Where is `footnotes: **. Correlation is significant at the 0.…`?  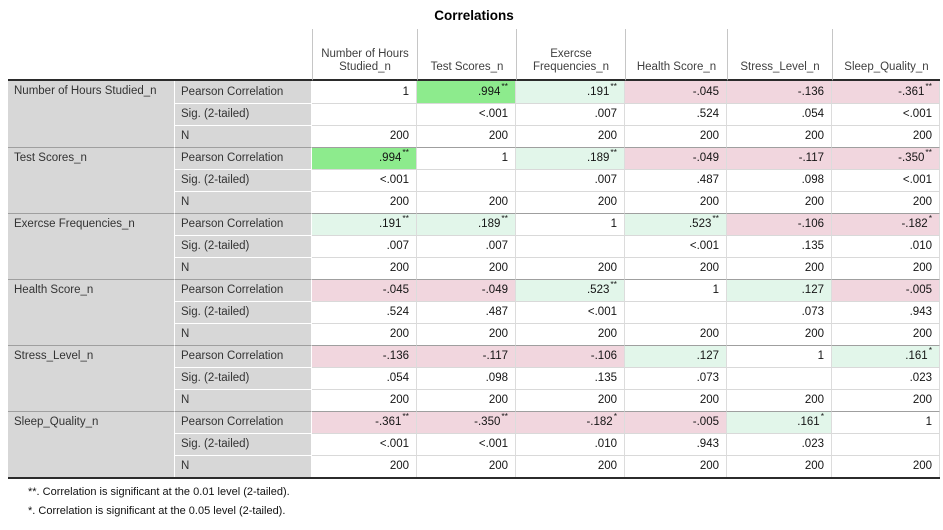
footnotes: **. Correlation is significant at the 0.… is located at coordinates (475, 501).